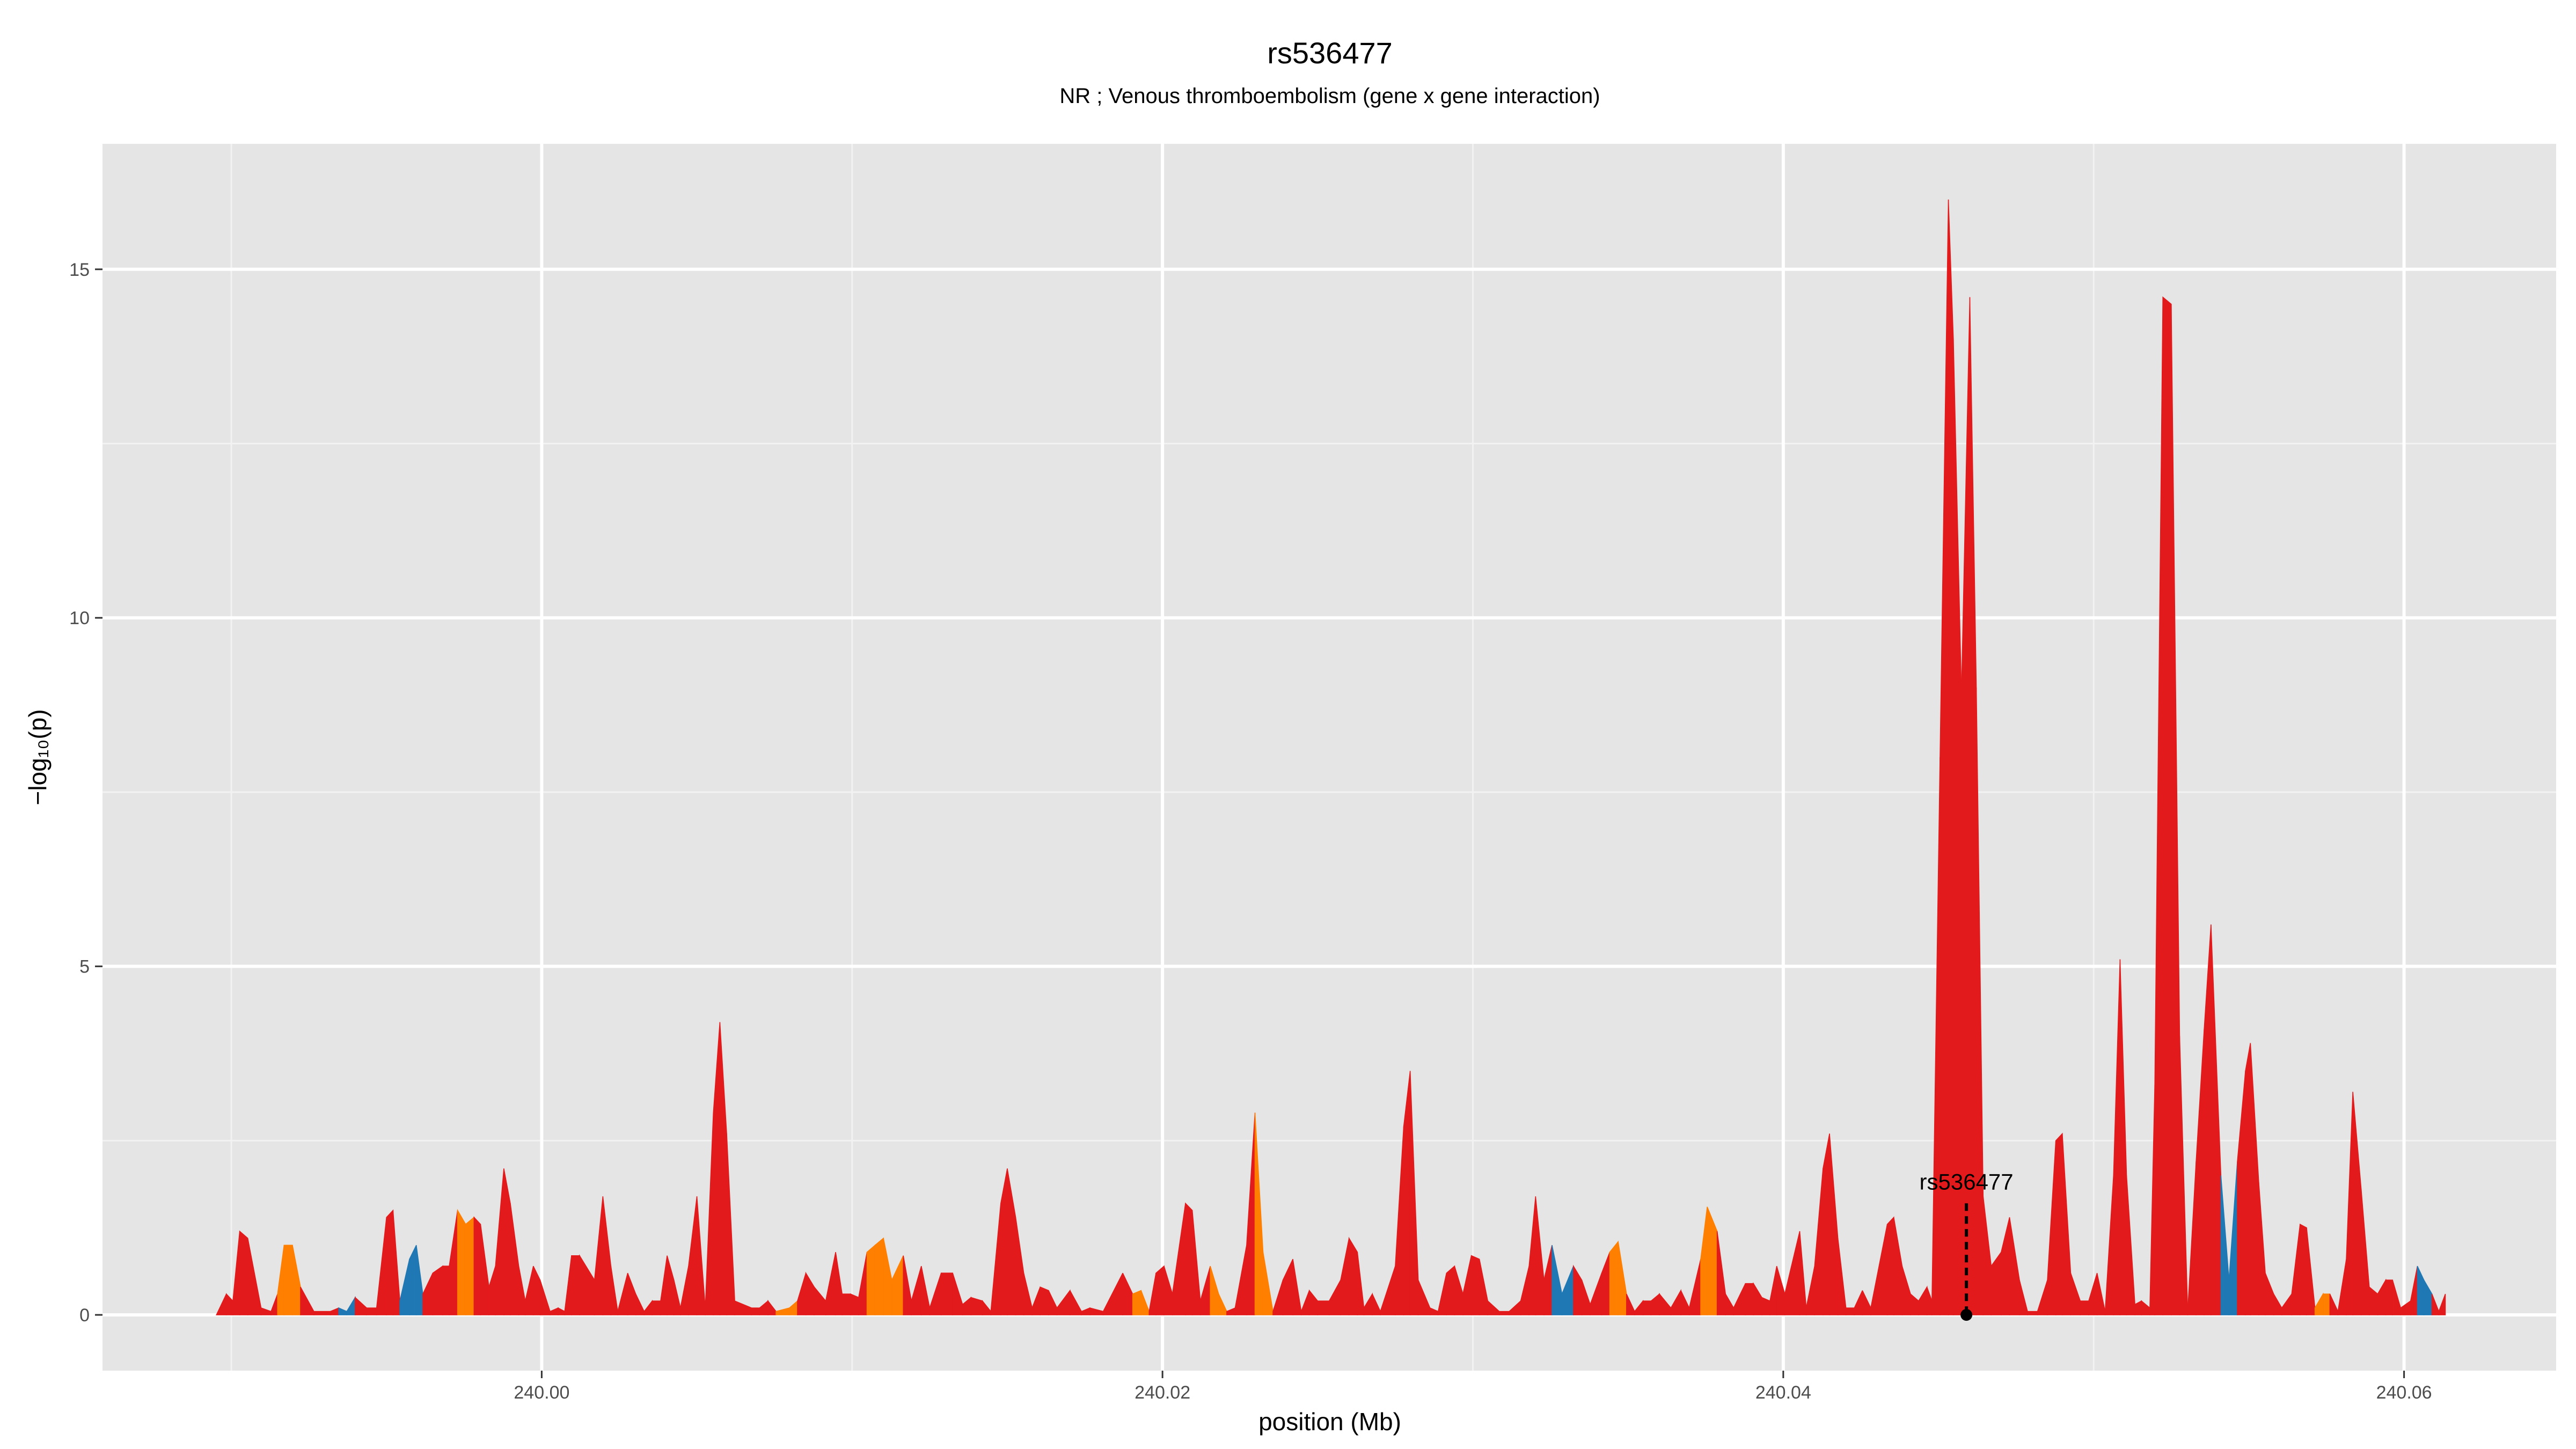  What do you see at coordinates (1162, 1392) in the screenshot?
I see `x-tick-label: 240.02` at bounding box center [1162, 1392].